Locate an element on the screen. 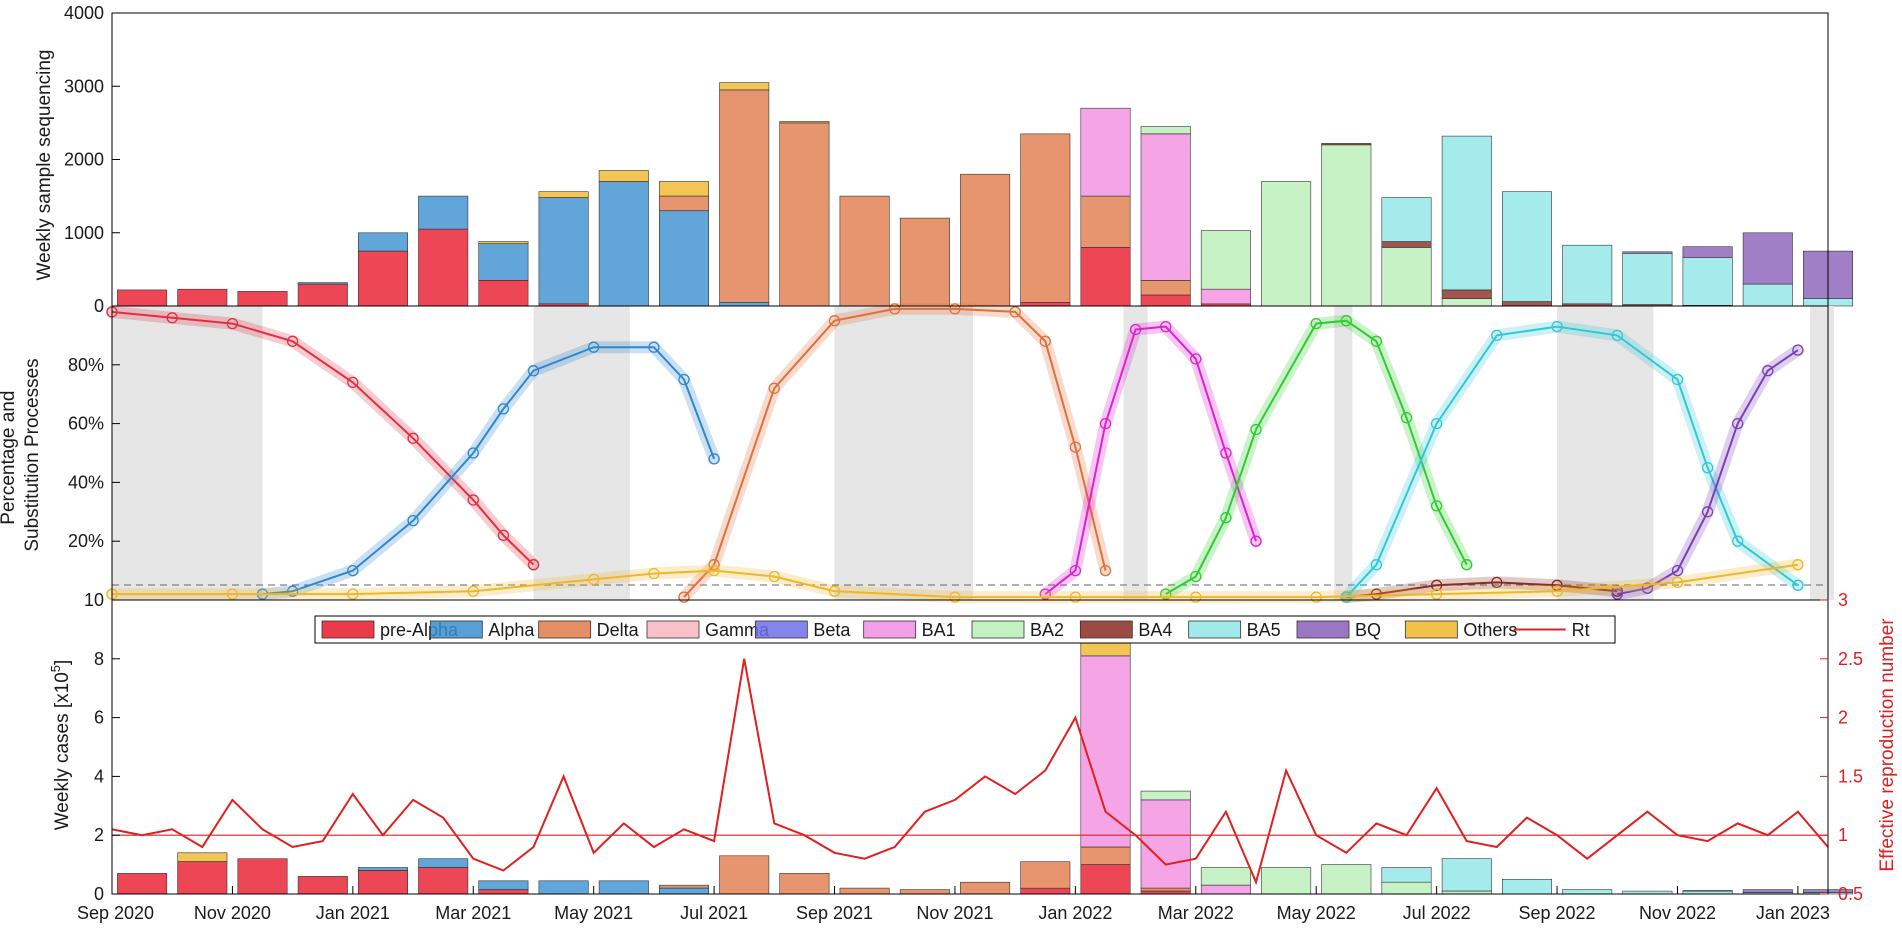 The width and height of the screenshot is (1902, 931). y-tick-label: 0.5 is located at coordinates (1850, 894).